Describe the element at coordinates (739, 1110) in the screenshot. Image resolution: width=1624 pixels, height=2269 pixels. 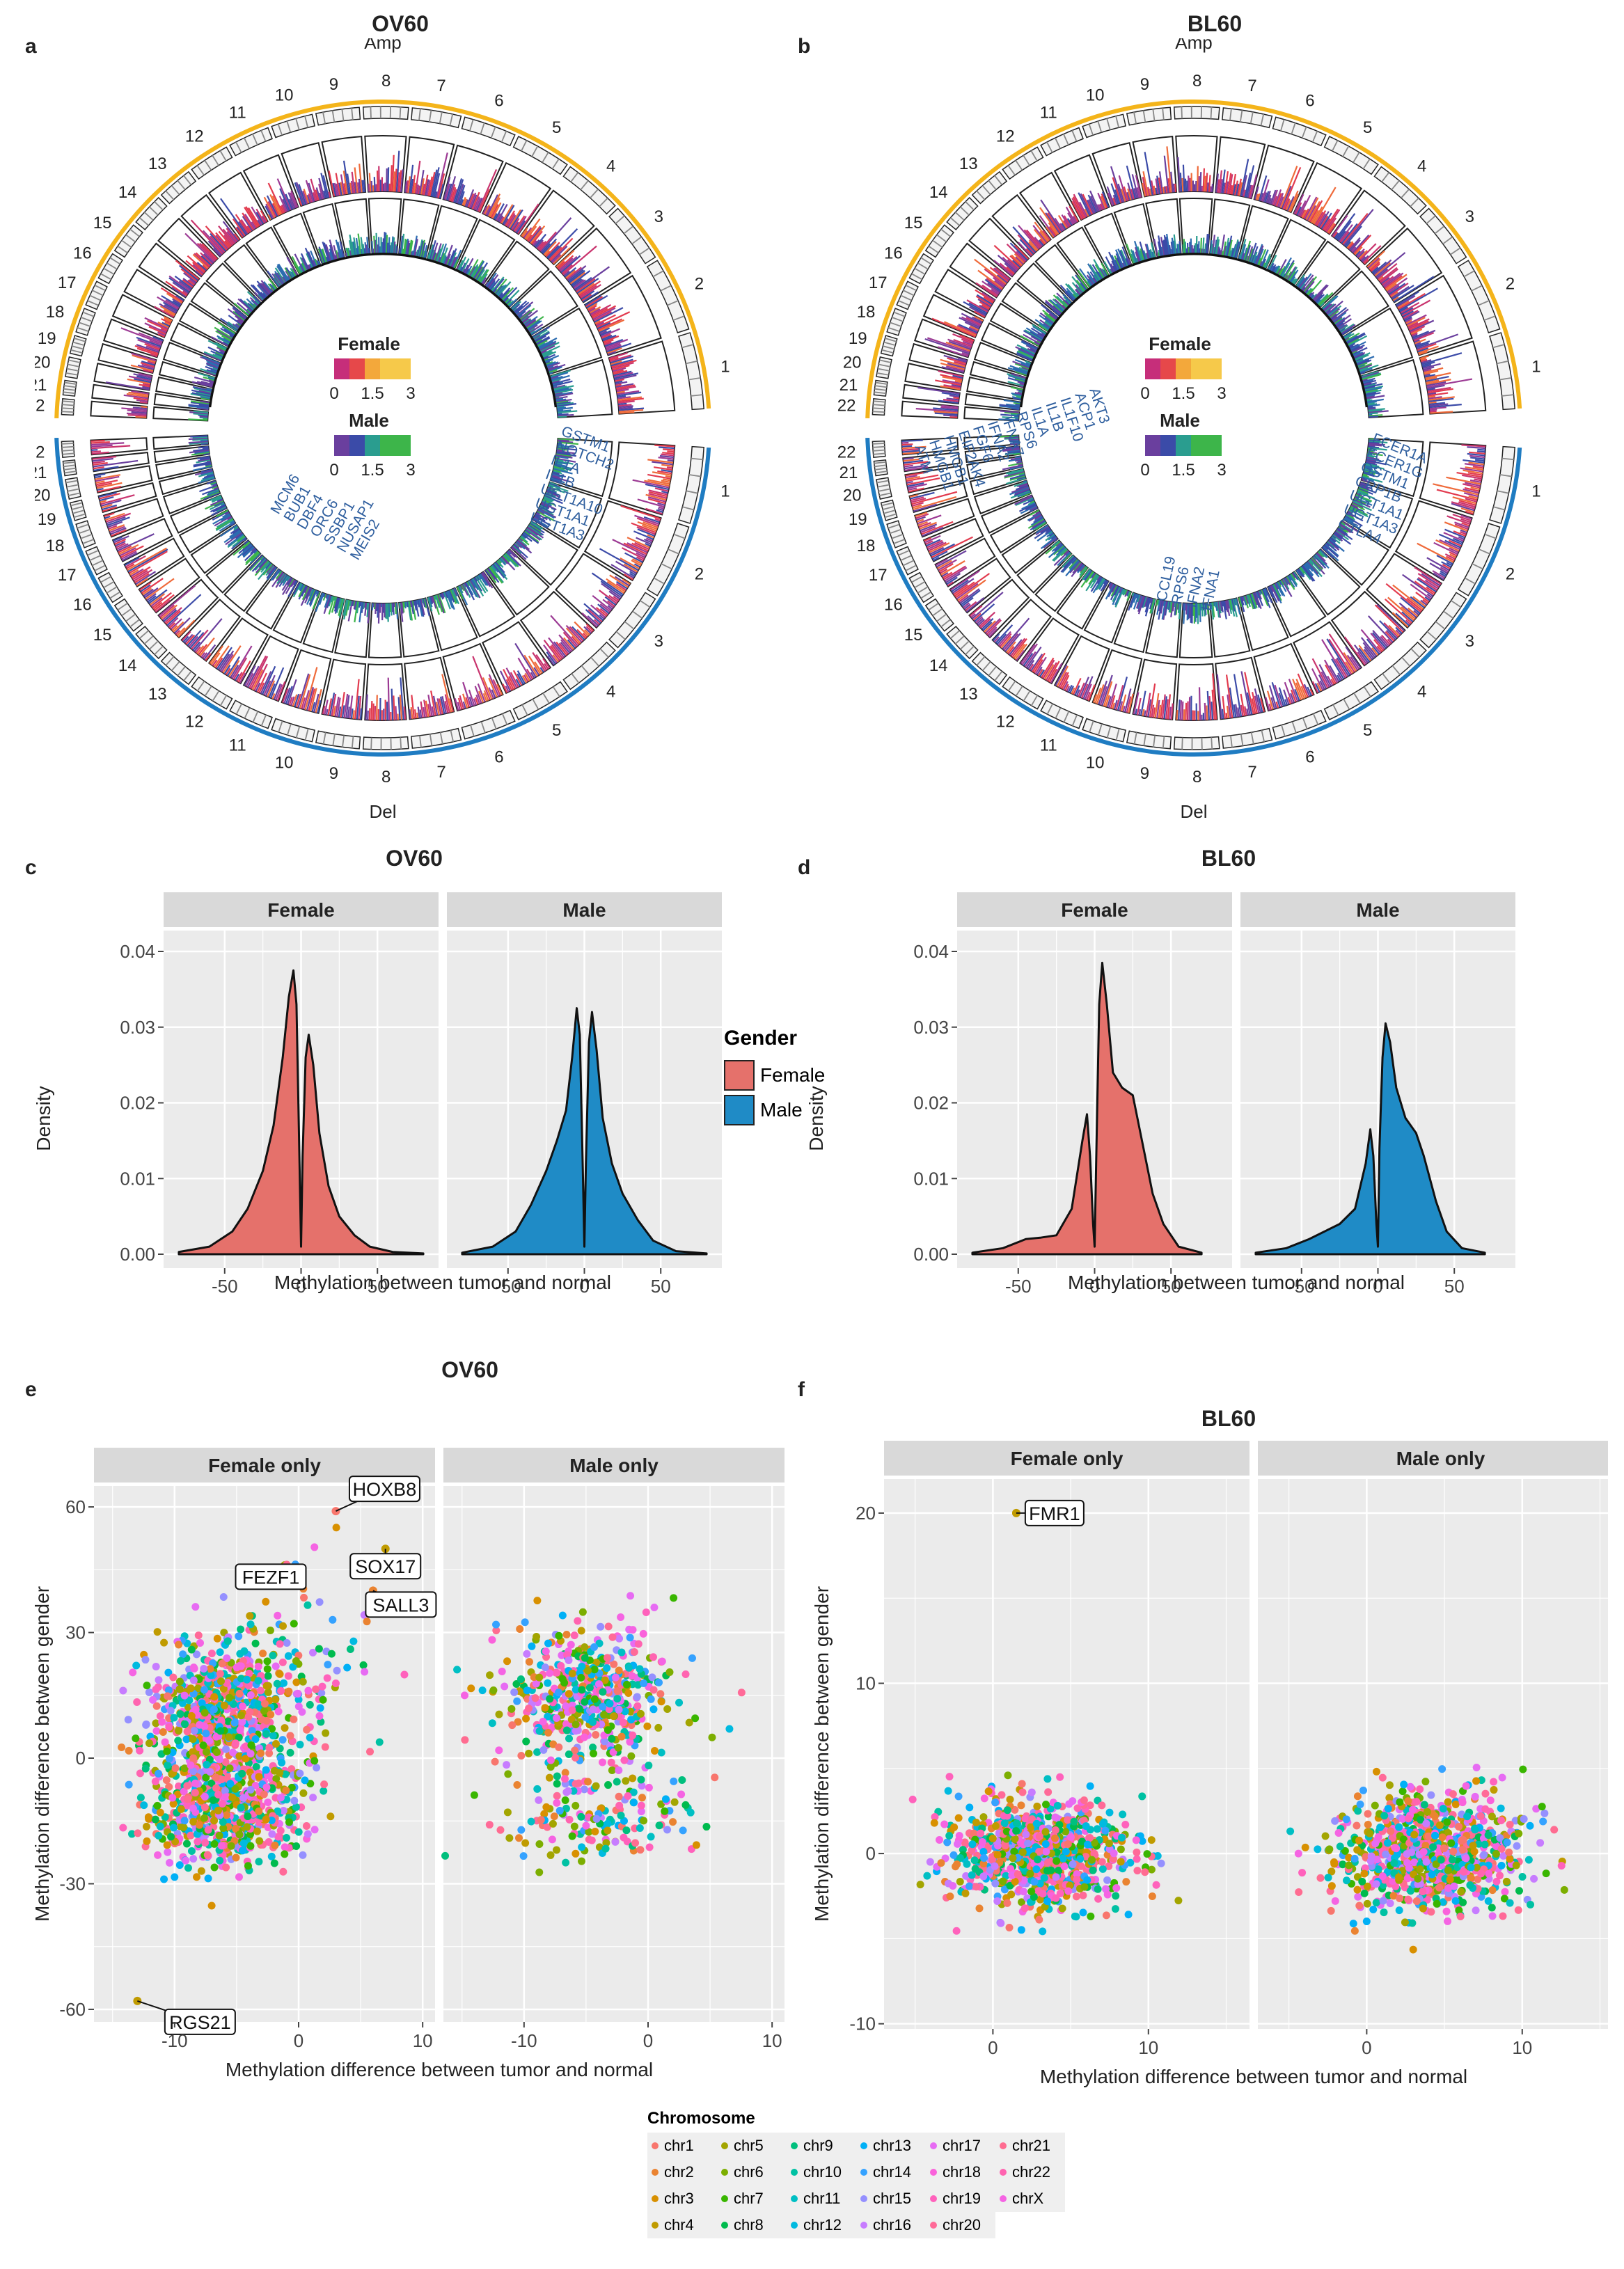
I see `gender-legend-swatch` at that location.